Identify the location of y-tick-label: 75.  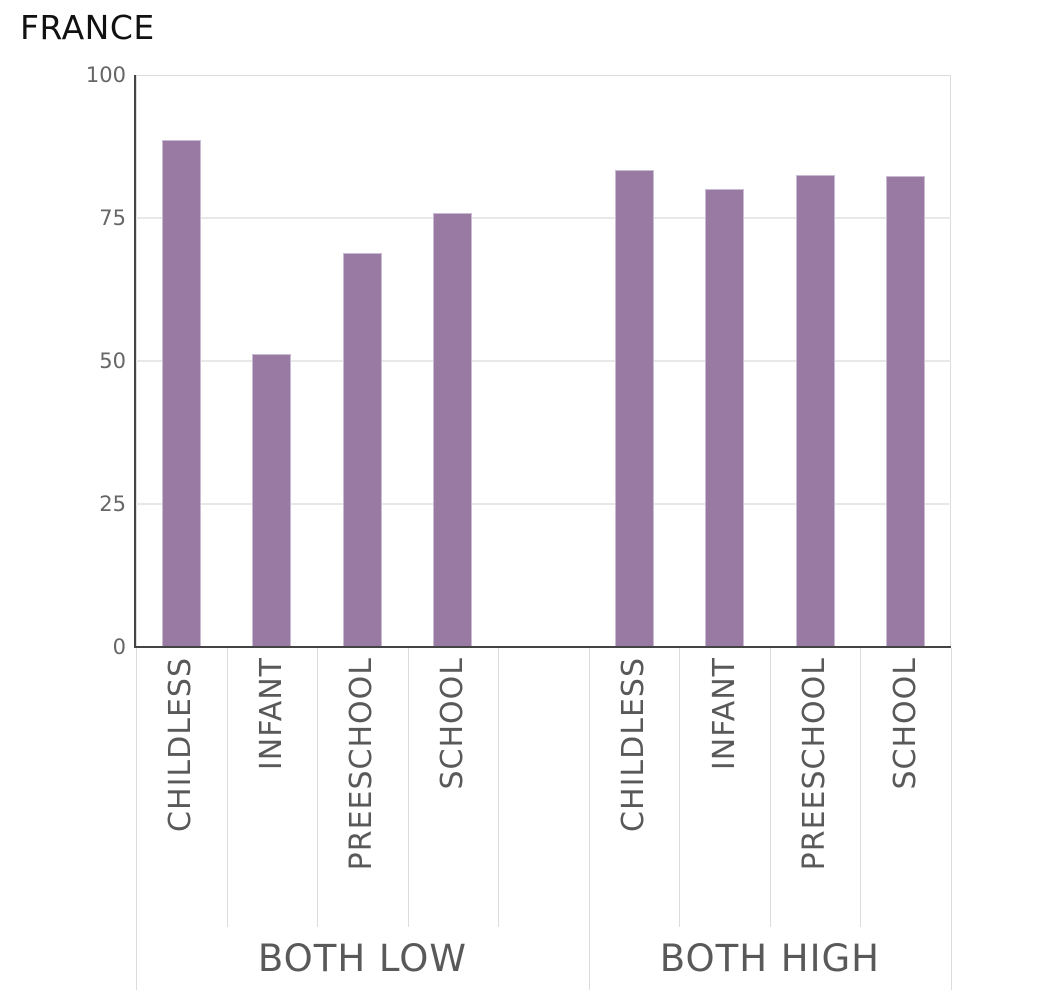
(112, 218).